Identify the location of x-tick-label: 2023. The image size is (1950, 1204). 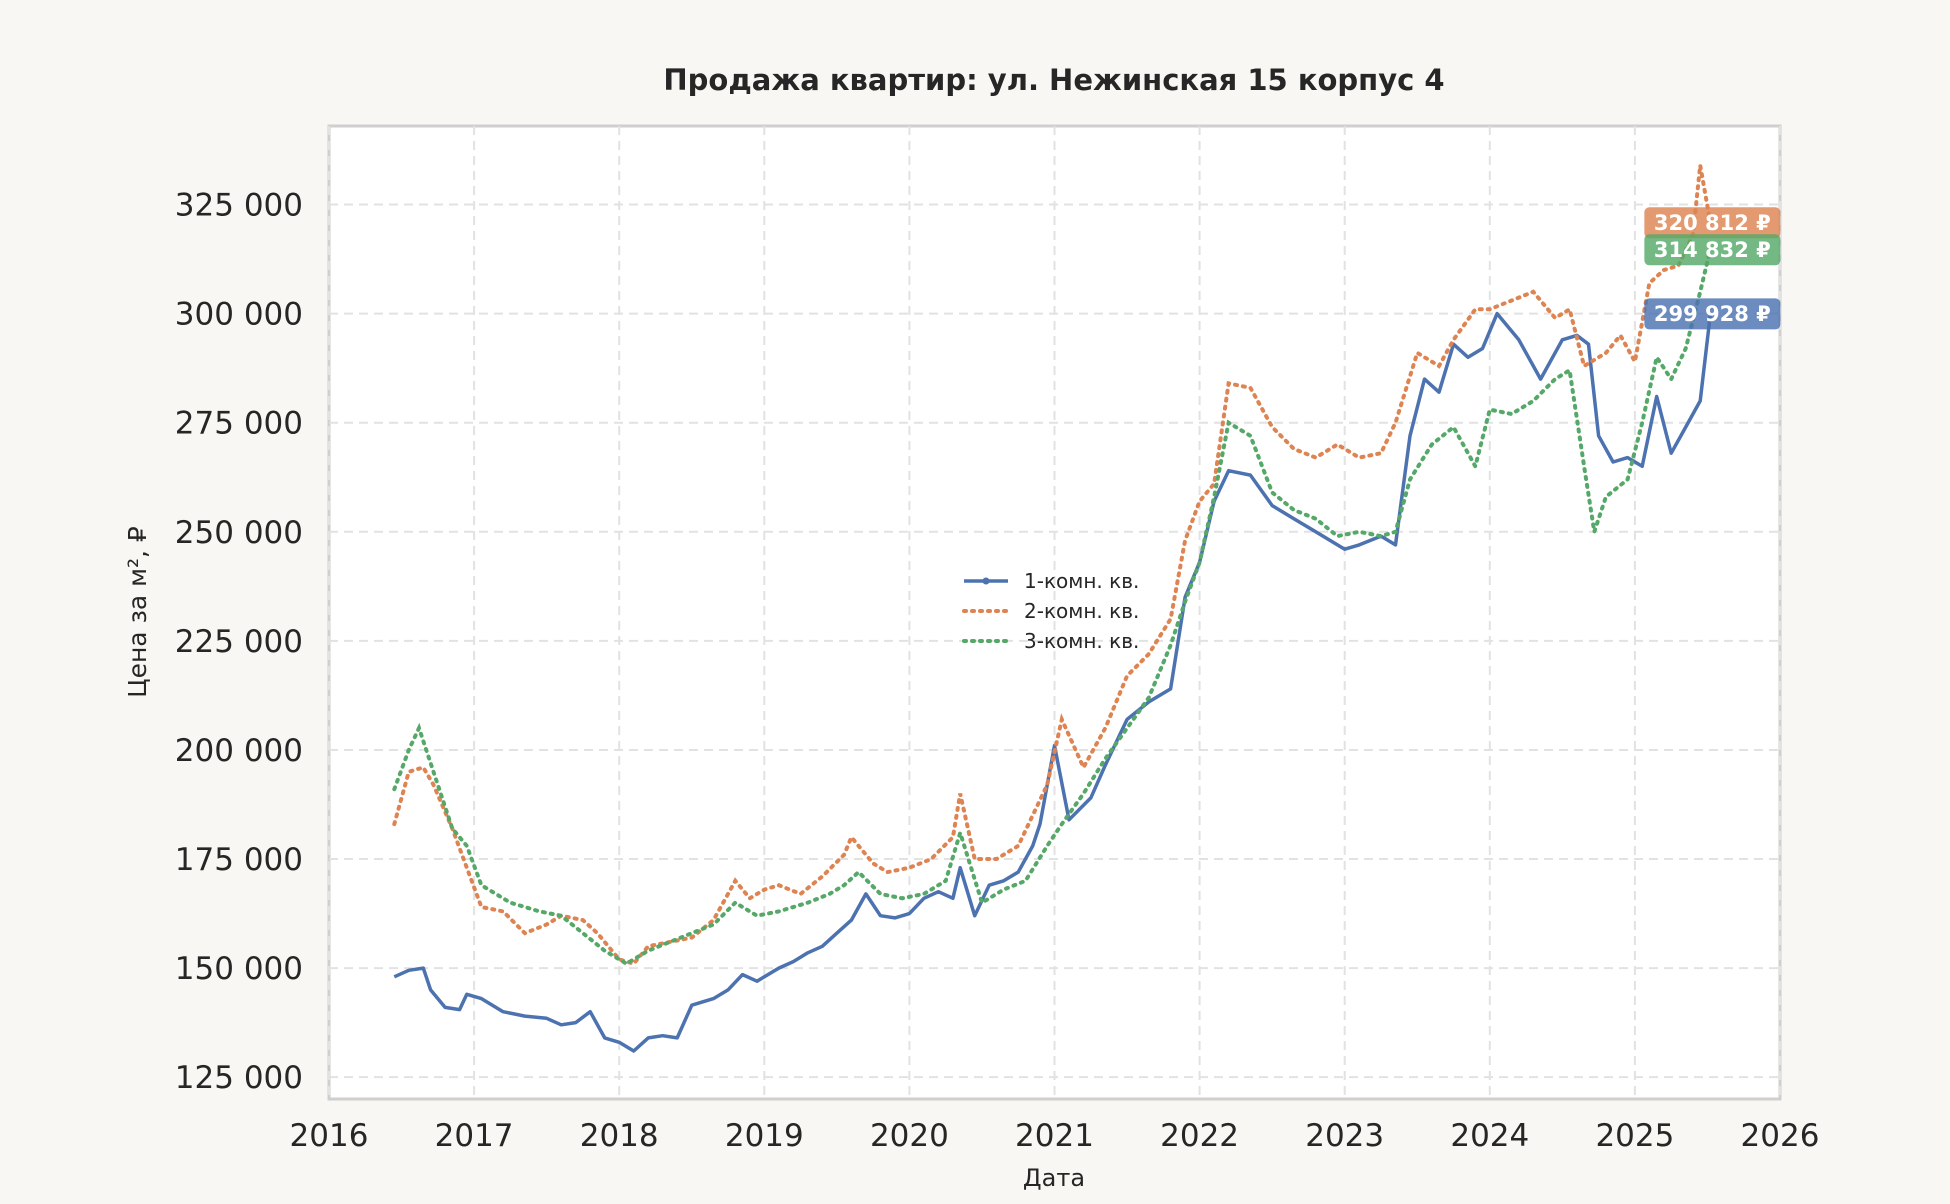
(1344, 1136).